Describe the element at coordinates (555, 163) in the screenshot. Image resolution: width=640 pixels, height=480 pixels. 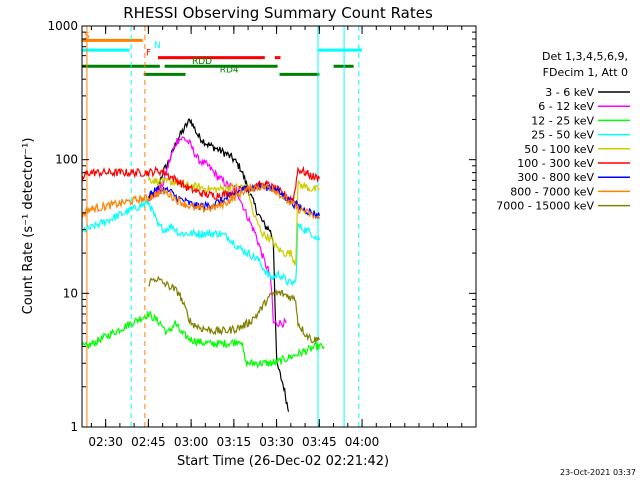
I see `legend-label-5: 100 - 300 keV` at that location.